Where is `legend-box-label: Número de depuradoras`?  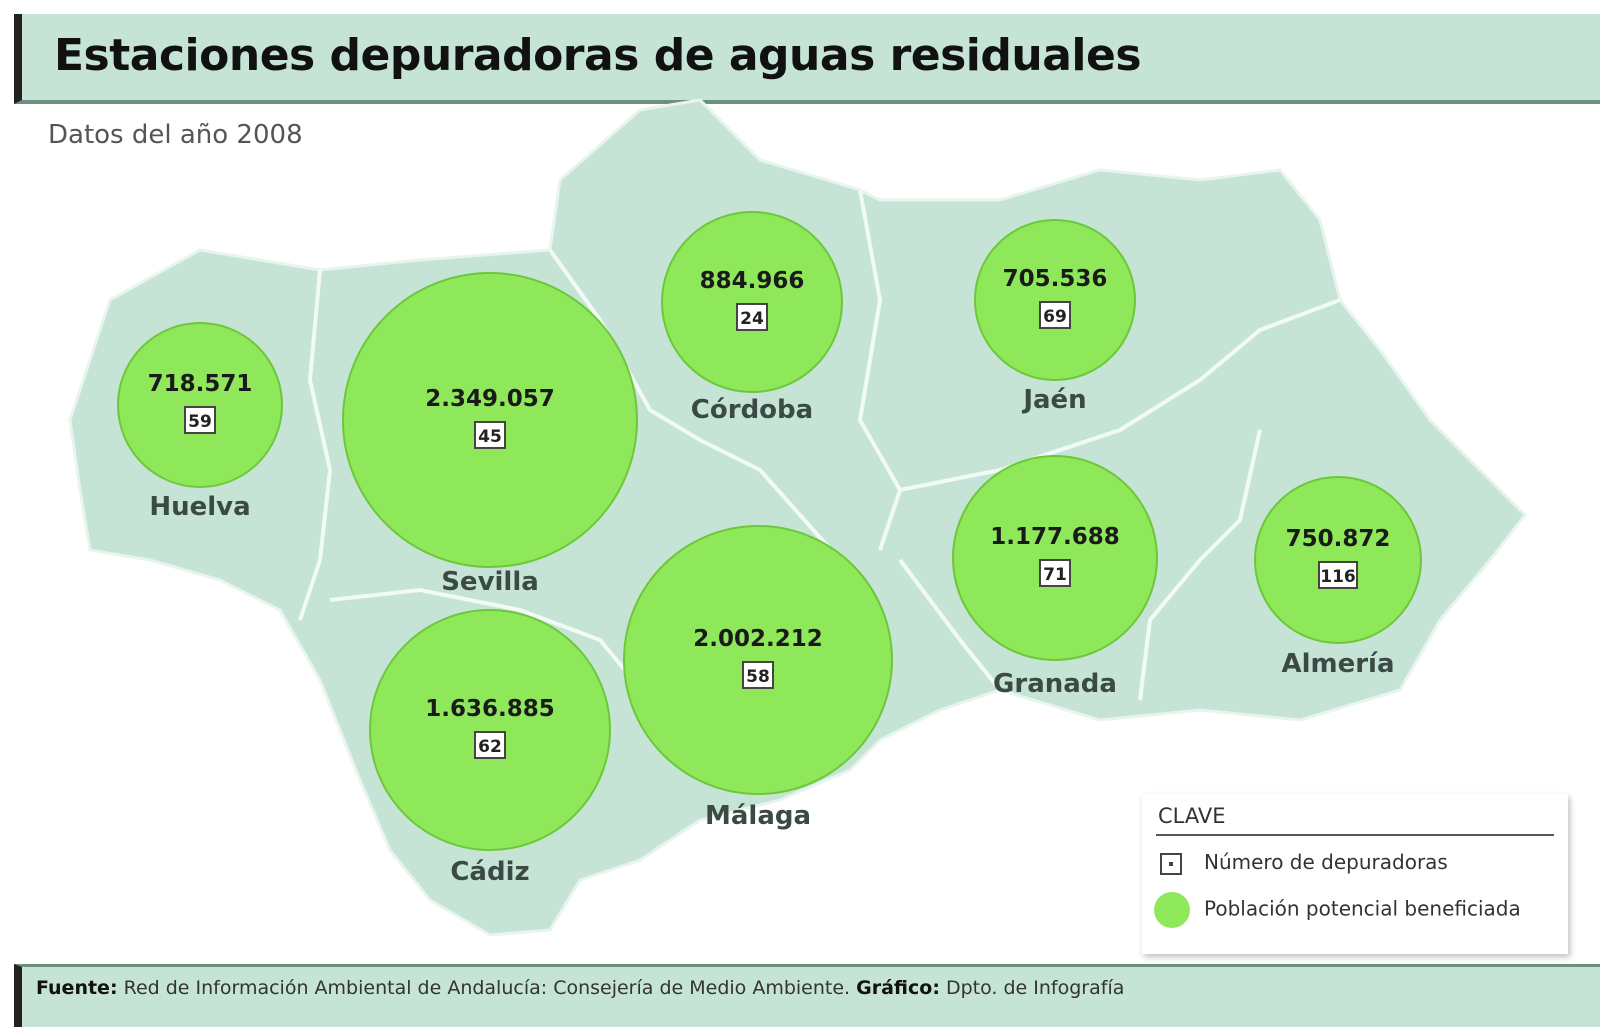
legend-box-label: Número de depuradoras is located at coordinates (1326, 862).